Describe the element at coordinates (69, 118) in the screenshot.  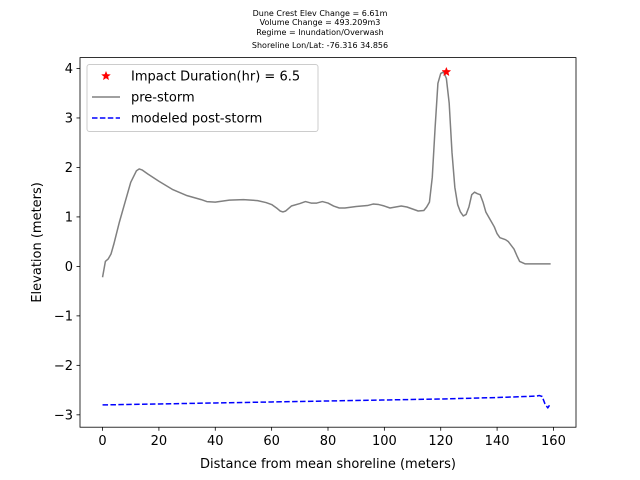
I see `y-tick-label: 3` at that location.